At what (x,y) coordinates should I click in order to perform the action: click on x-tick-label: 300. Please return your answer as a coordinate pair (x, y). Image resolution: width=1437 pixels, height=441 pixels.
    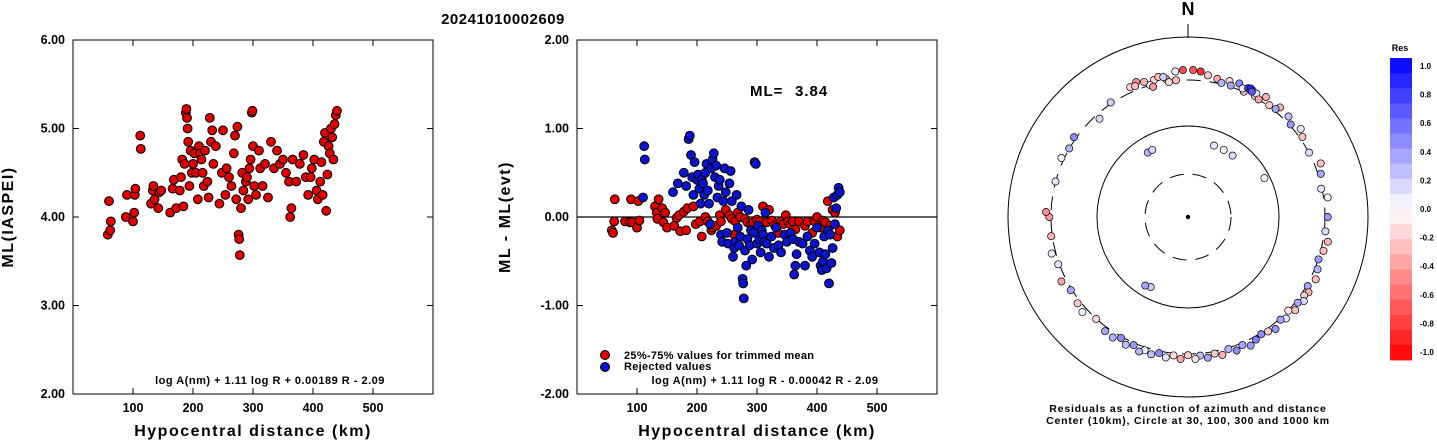
    Looking at the image, I should click on (253, 408).